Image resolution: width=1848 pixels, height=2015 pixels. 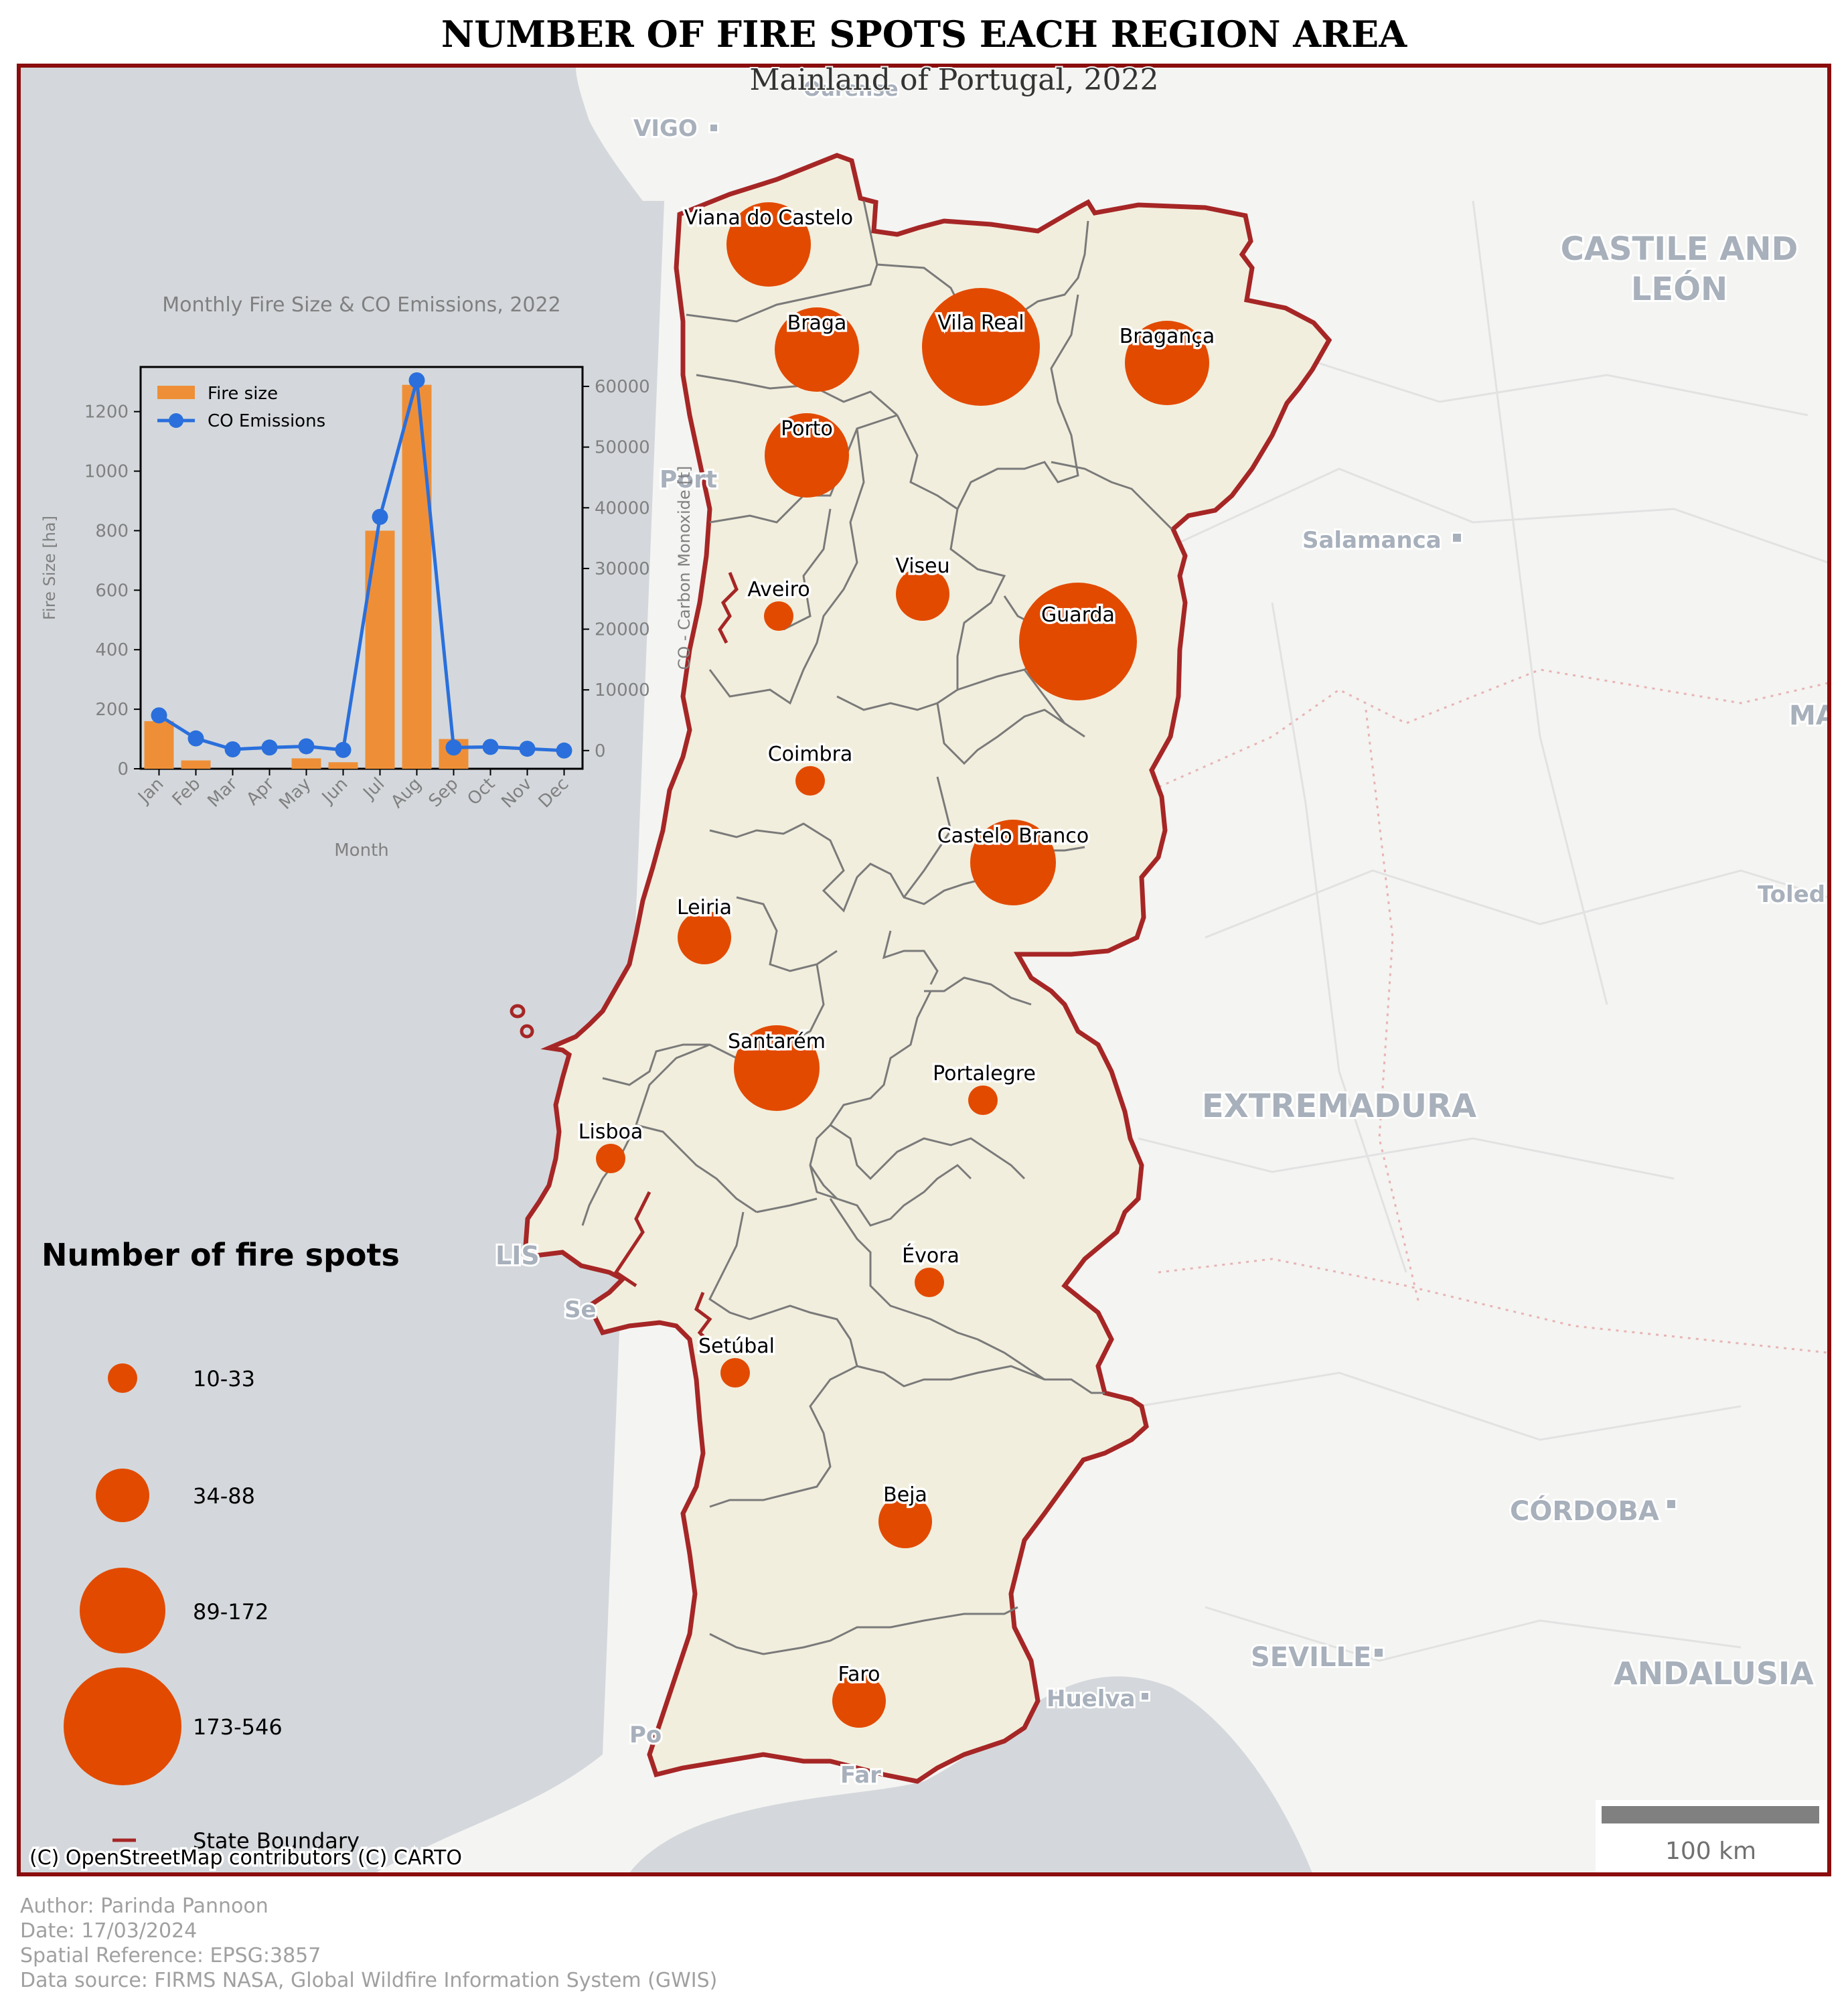 I want to click on legend-label-89-172: 89-172, so click(x=230, y=1612).